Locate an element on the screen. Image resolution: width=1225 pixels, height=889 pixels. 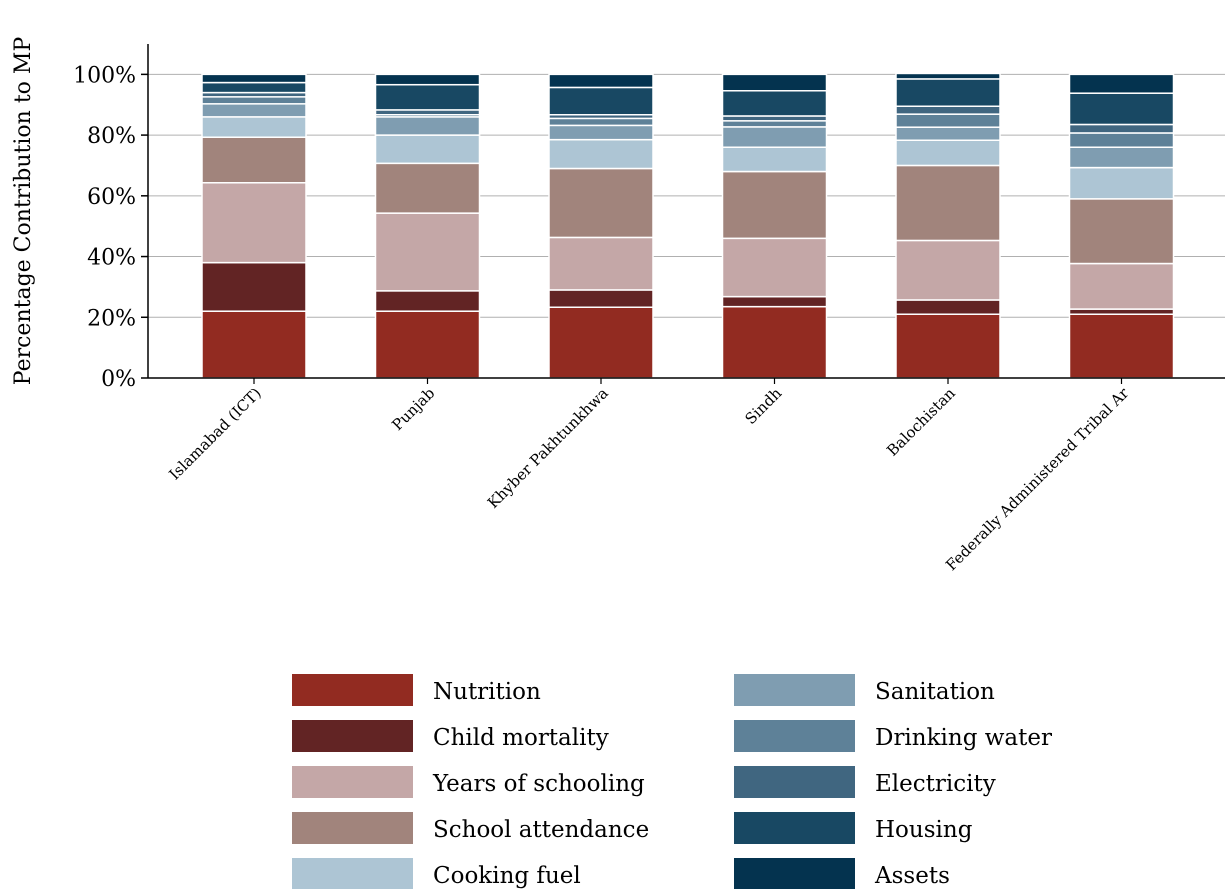
legend-item: Sanitation is located at coordinates (864, 690).